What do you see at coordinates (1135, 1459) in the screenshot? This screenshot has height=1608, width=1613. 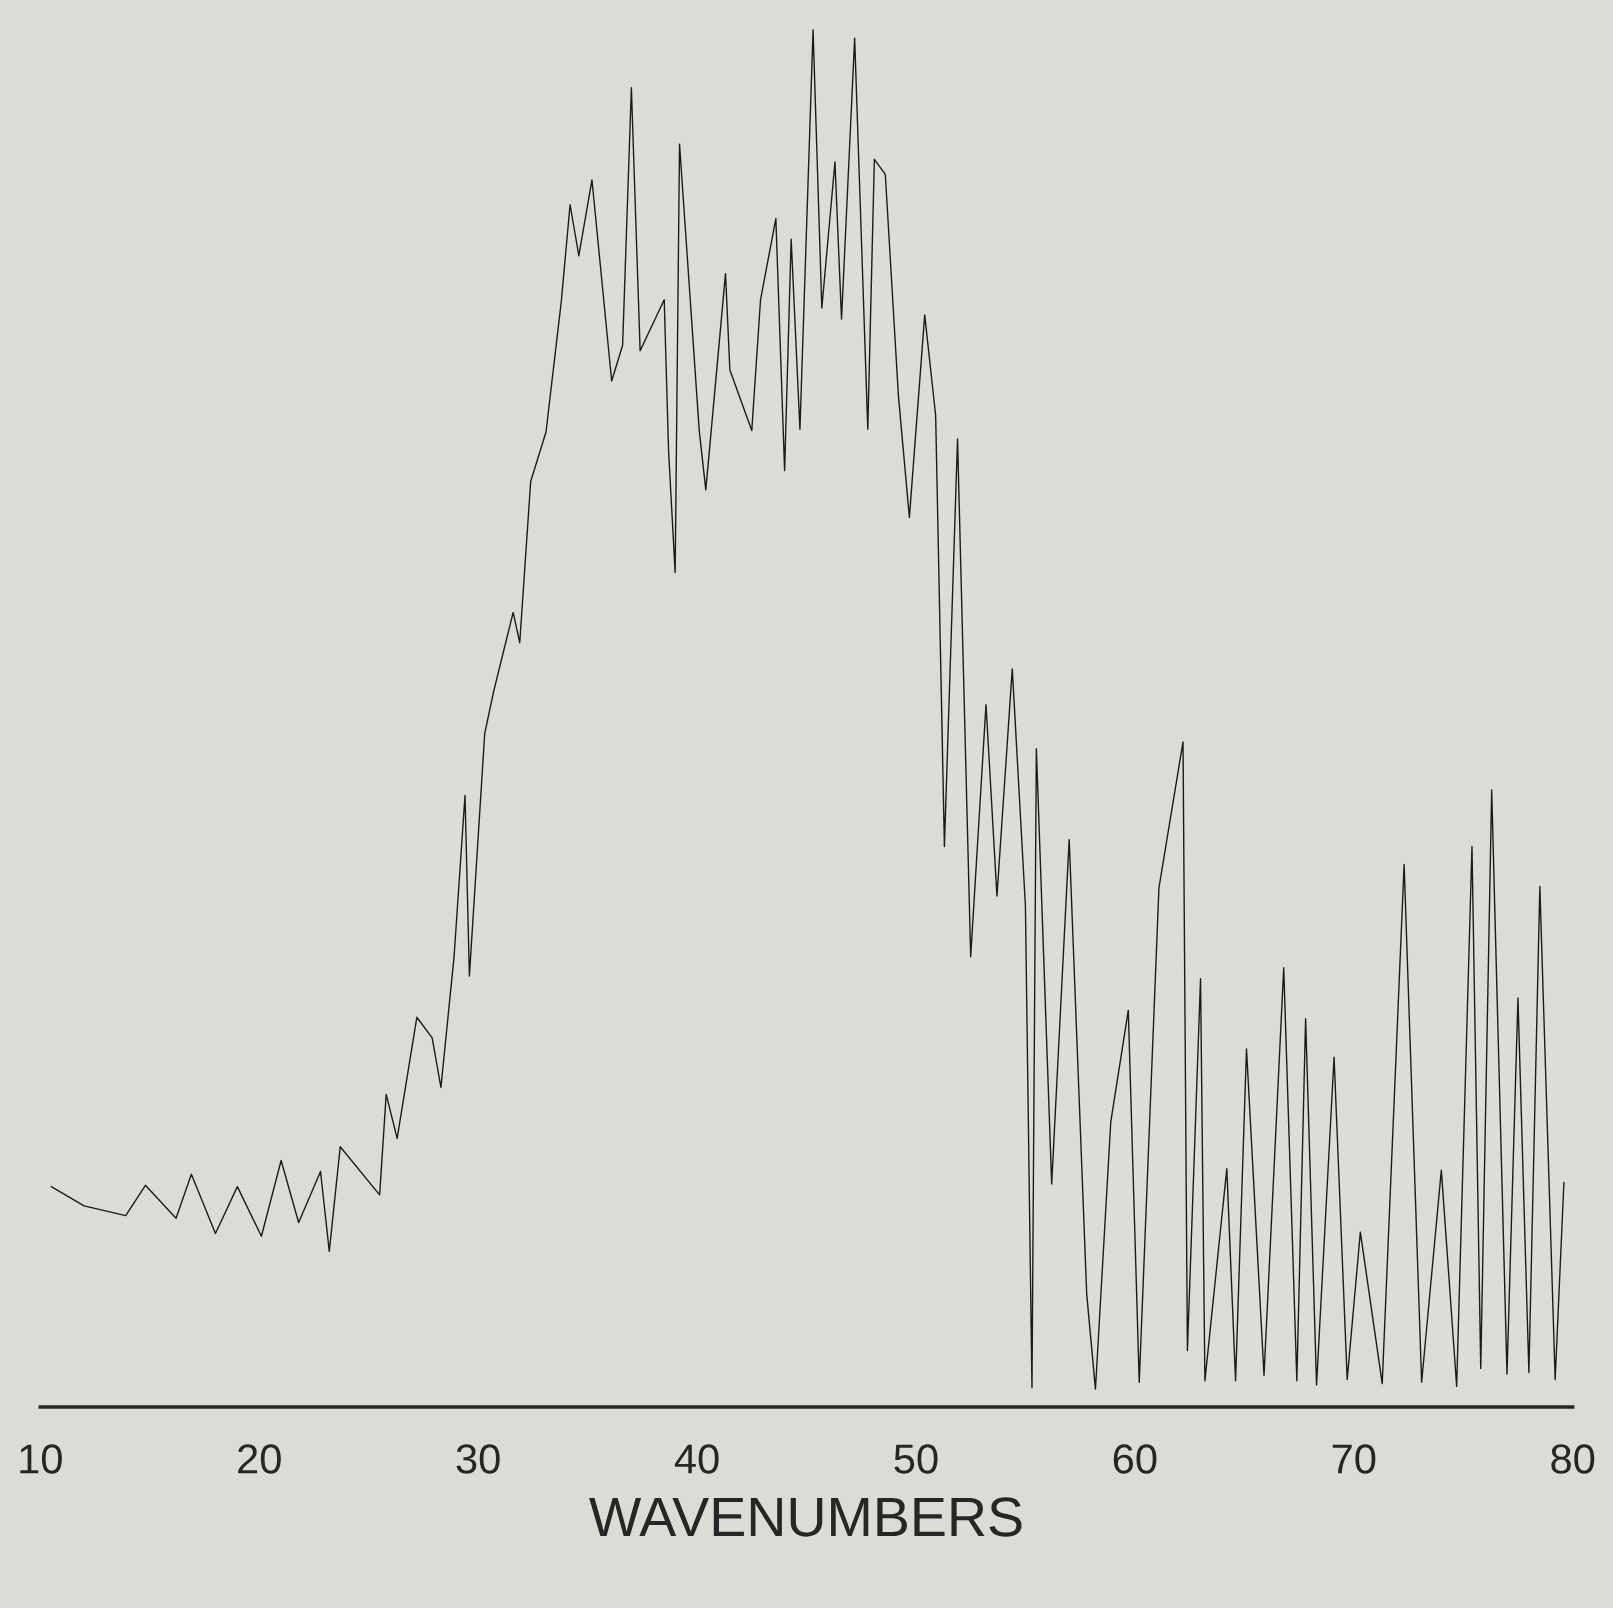 I see `x-tick-label: 60` at bounding box center [1135, 1459].